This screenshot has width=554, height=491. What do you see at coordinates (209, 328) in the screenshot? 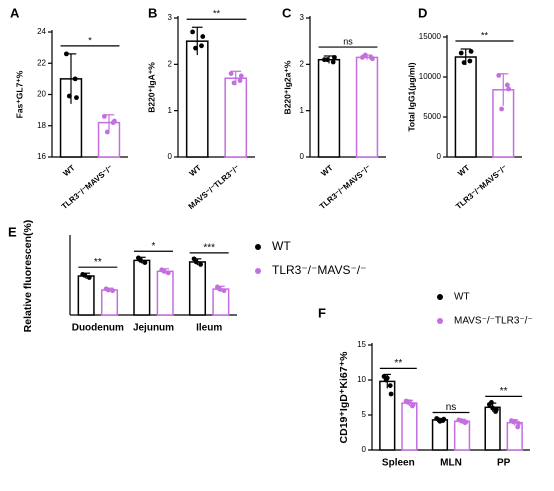
I see `x-tick-label: Ileum` at bounding box center [209, 328].